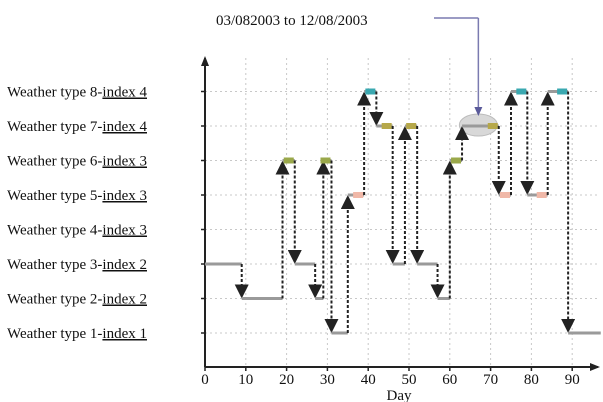 The width and height of the screenshot is (603, 402). I want to click on y-tick-label-type: Weather type 1-, so click(54, 334).